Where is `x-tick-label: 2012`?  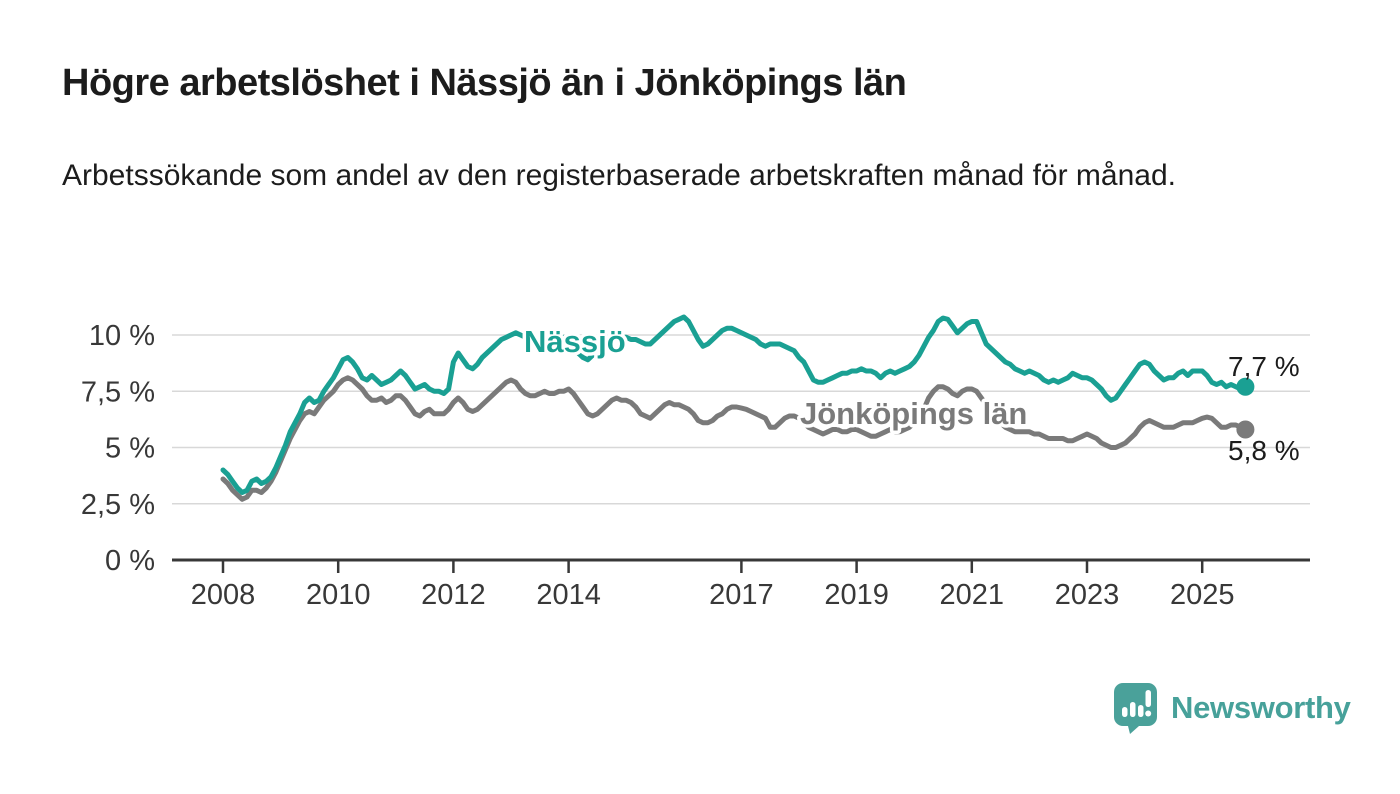 x-tick-label: 2012 is located at coordinates (453, 595).